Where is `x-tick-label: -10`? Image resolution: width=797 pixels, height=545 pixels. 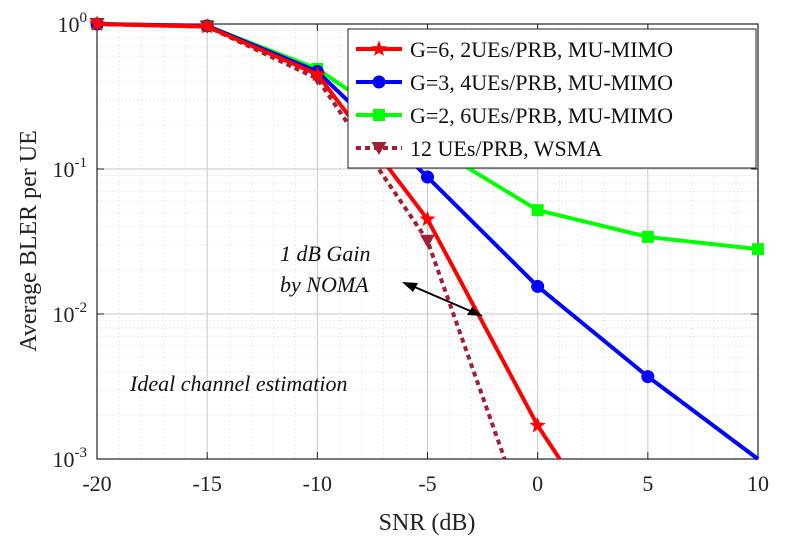
x-tick-label: -10 is located at coordinates (317, 483).